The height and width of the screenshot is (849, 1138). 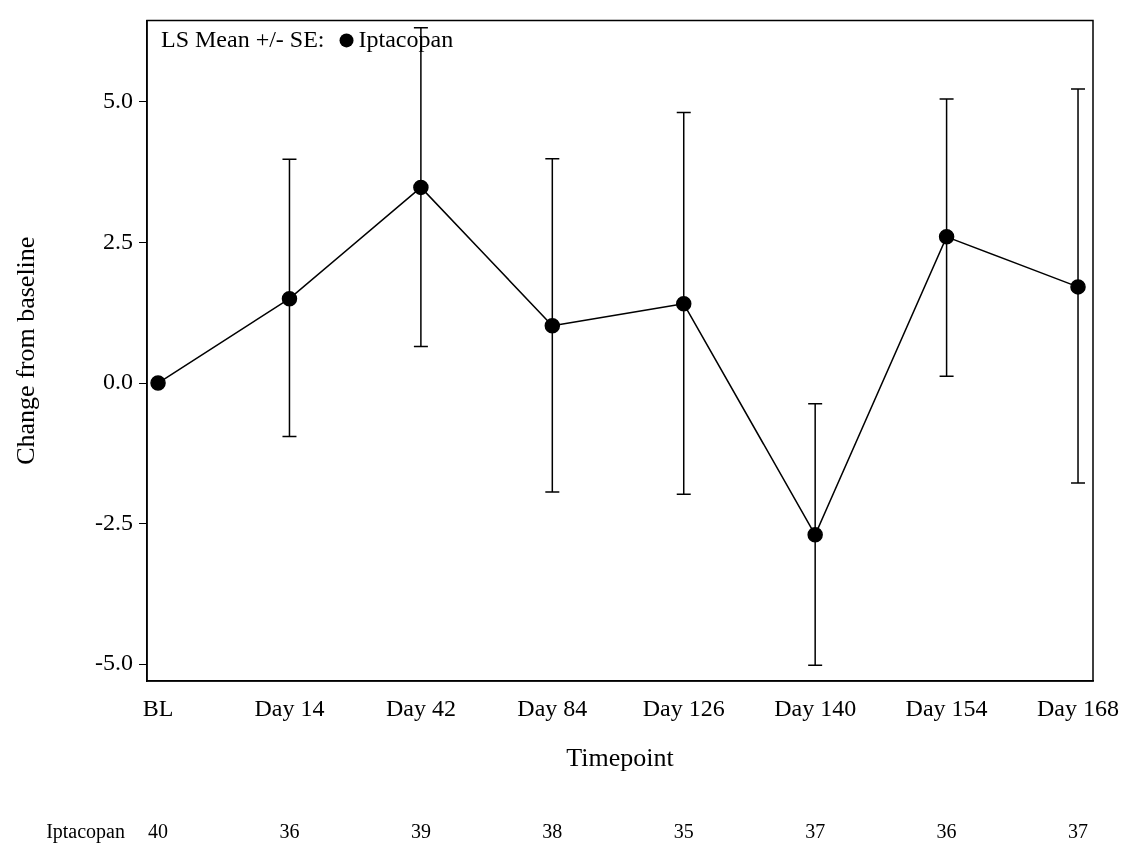 What do you see at coordinates (683, 707) in the screenshot?
I see `x-tick-label: Day 126` at bounding box center [683, 707].